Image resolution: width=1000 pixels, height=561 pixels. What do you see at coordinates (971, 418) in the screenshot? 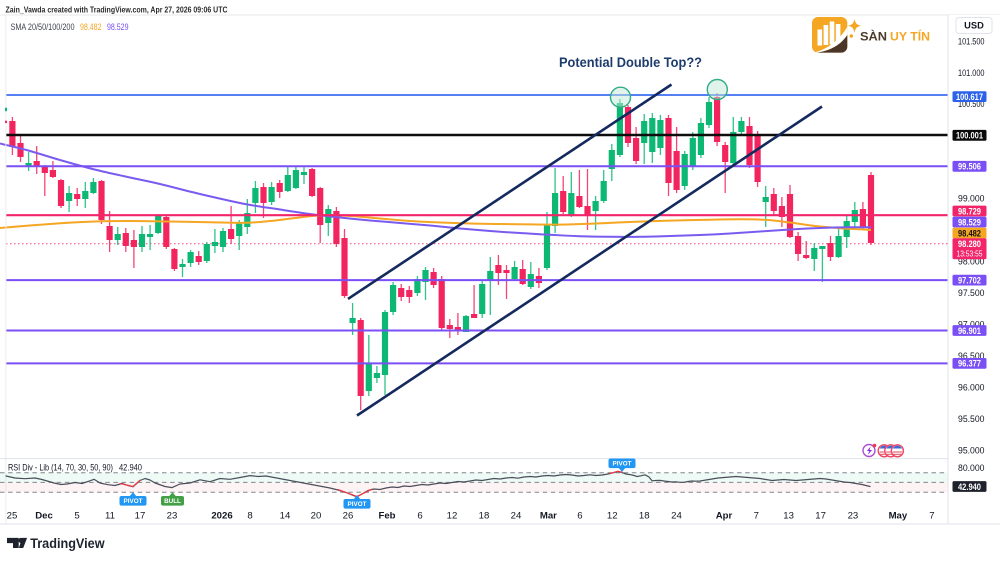
I see `svg-text: 95.500` at bounding box center [971, 418].